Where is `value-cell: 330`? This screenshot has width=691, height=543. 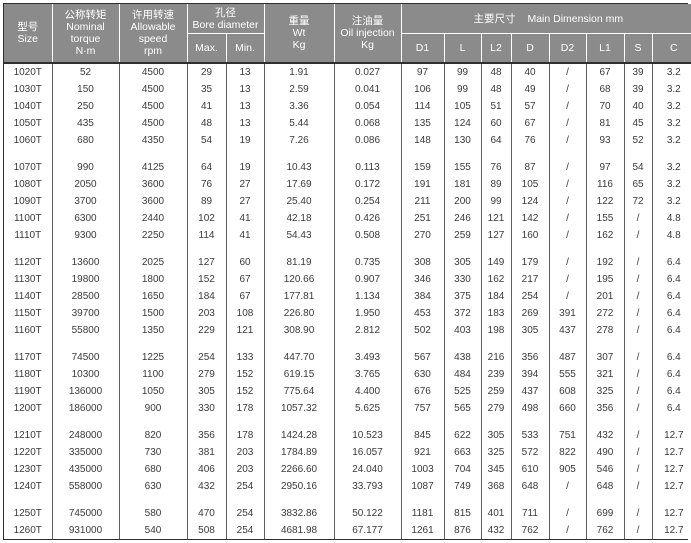 value-cell: 330 is located at coordinates (206, 408).